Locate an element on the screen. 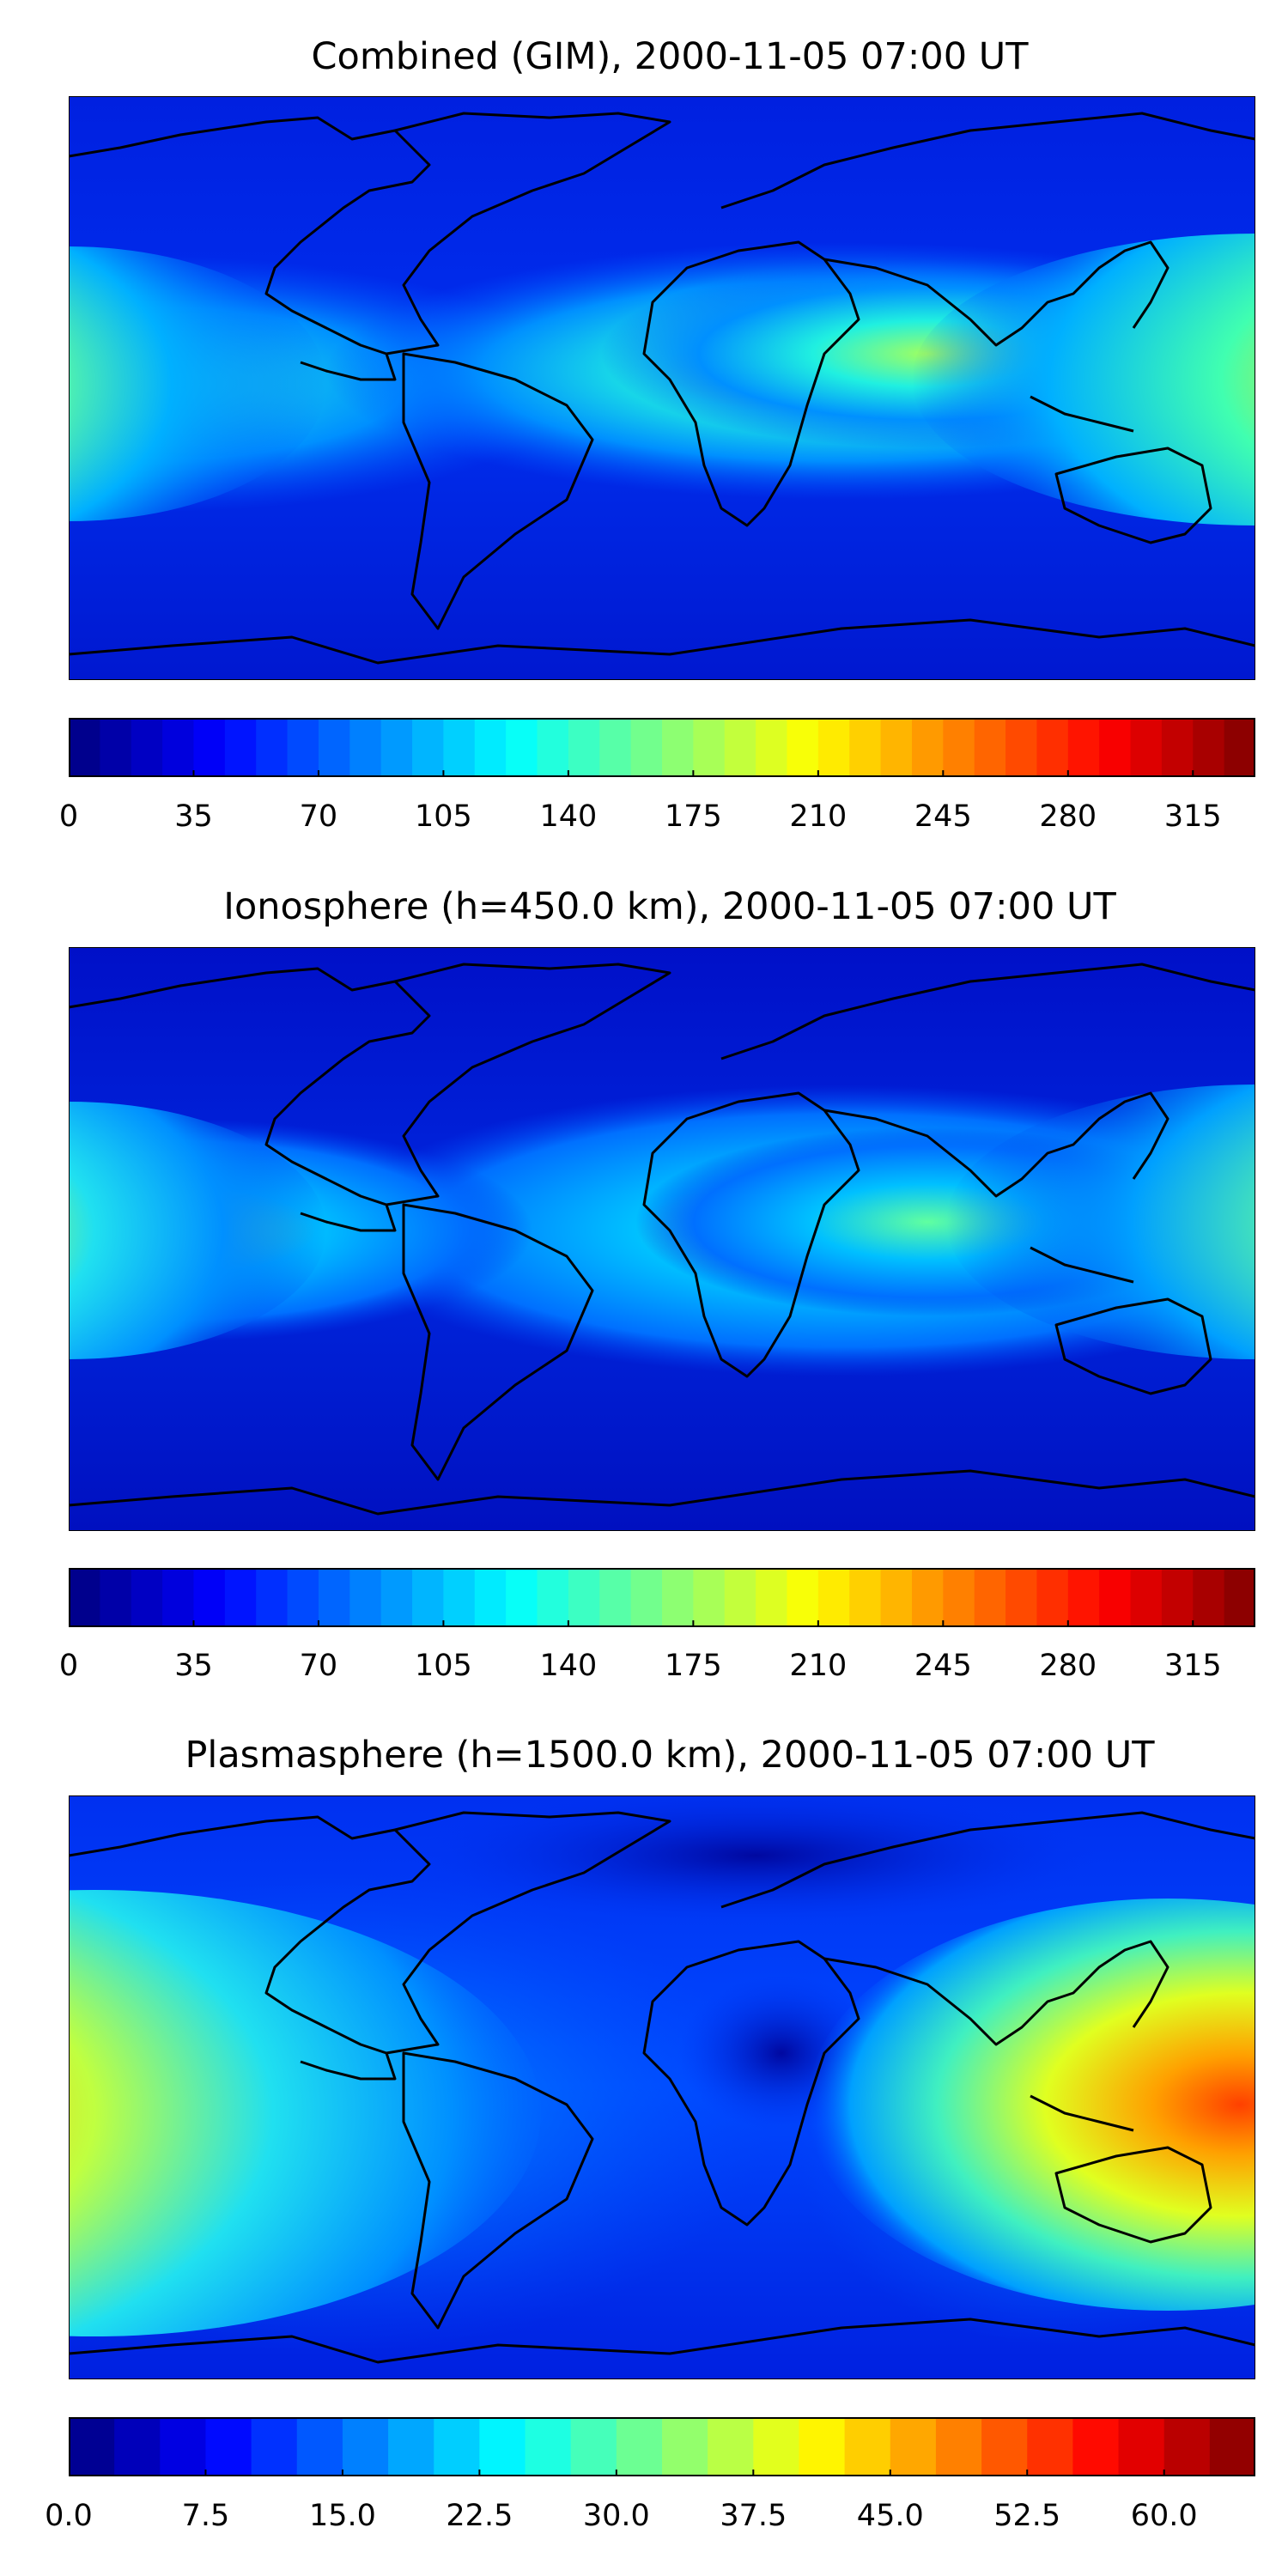 This screenshot has width=1288, height=2576. cbar-tick: 0.0 is located at coordinates (69, 2516).